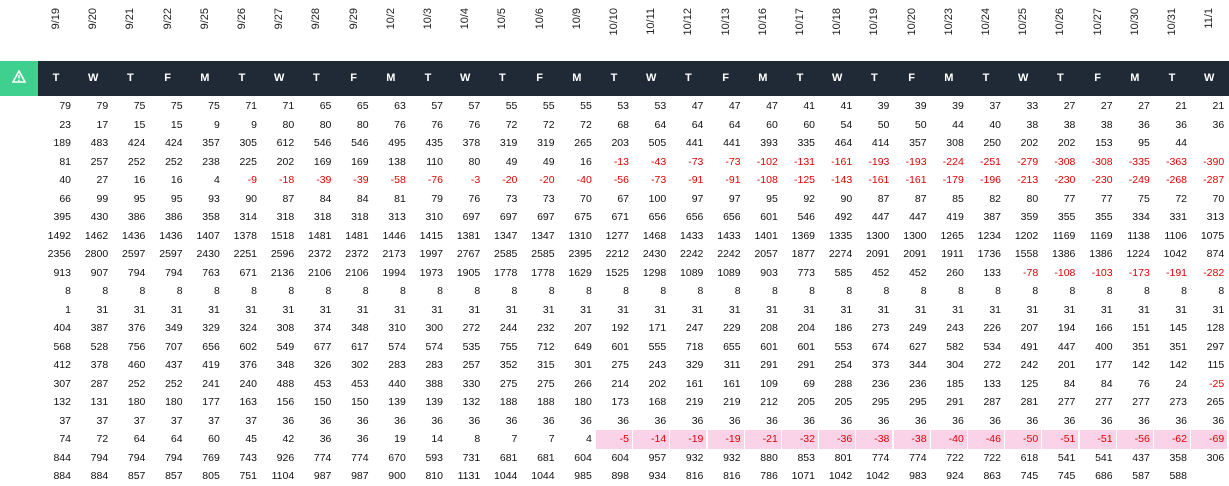  Describe the element at coordinates (1023, 439) in the screenshot. I see `grid-cell: -50` at that location.